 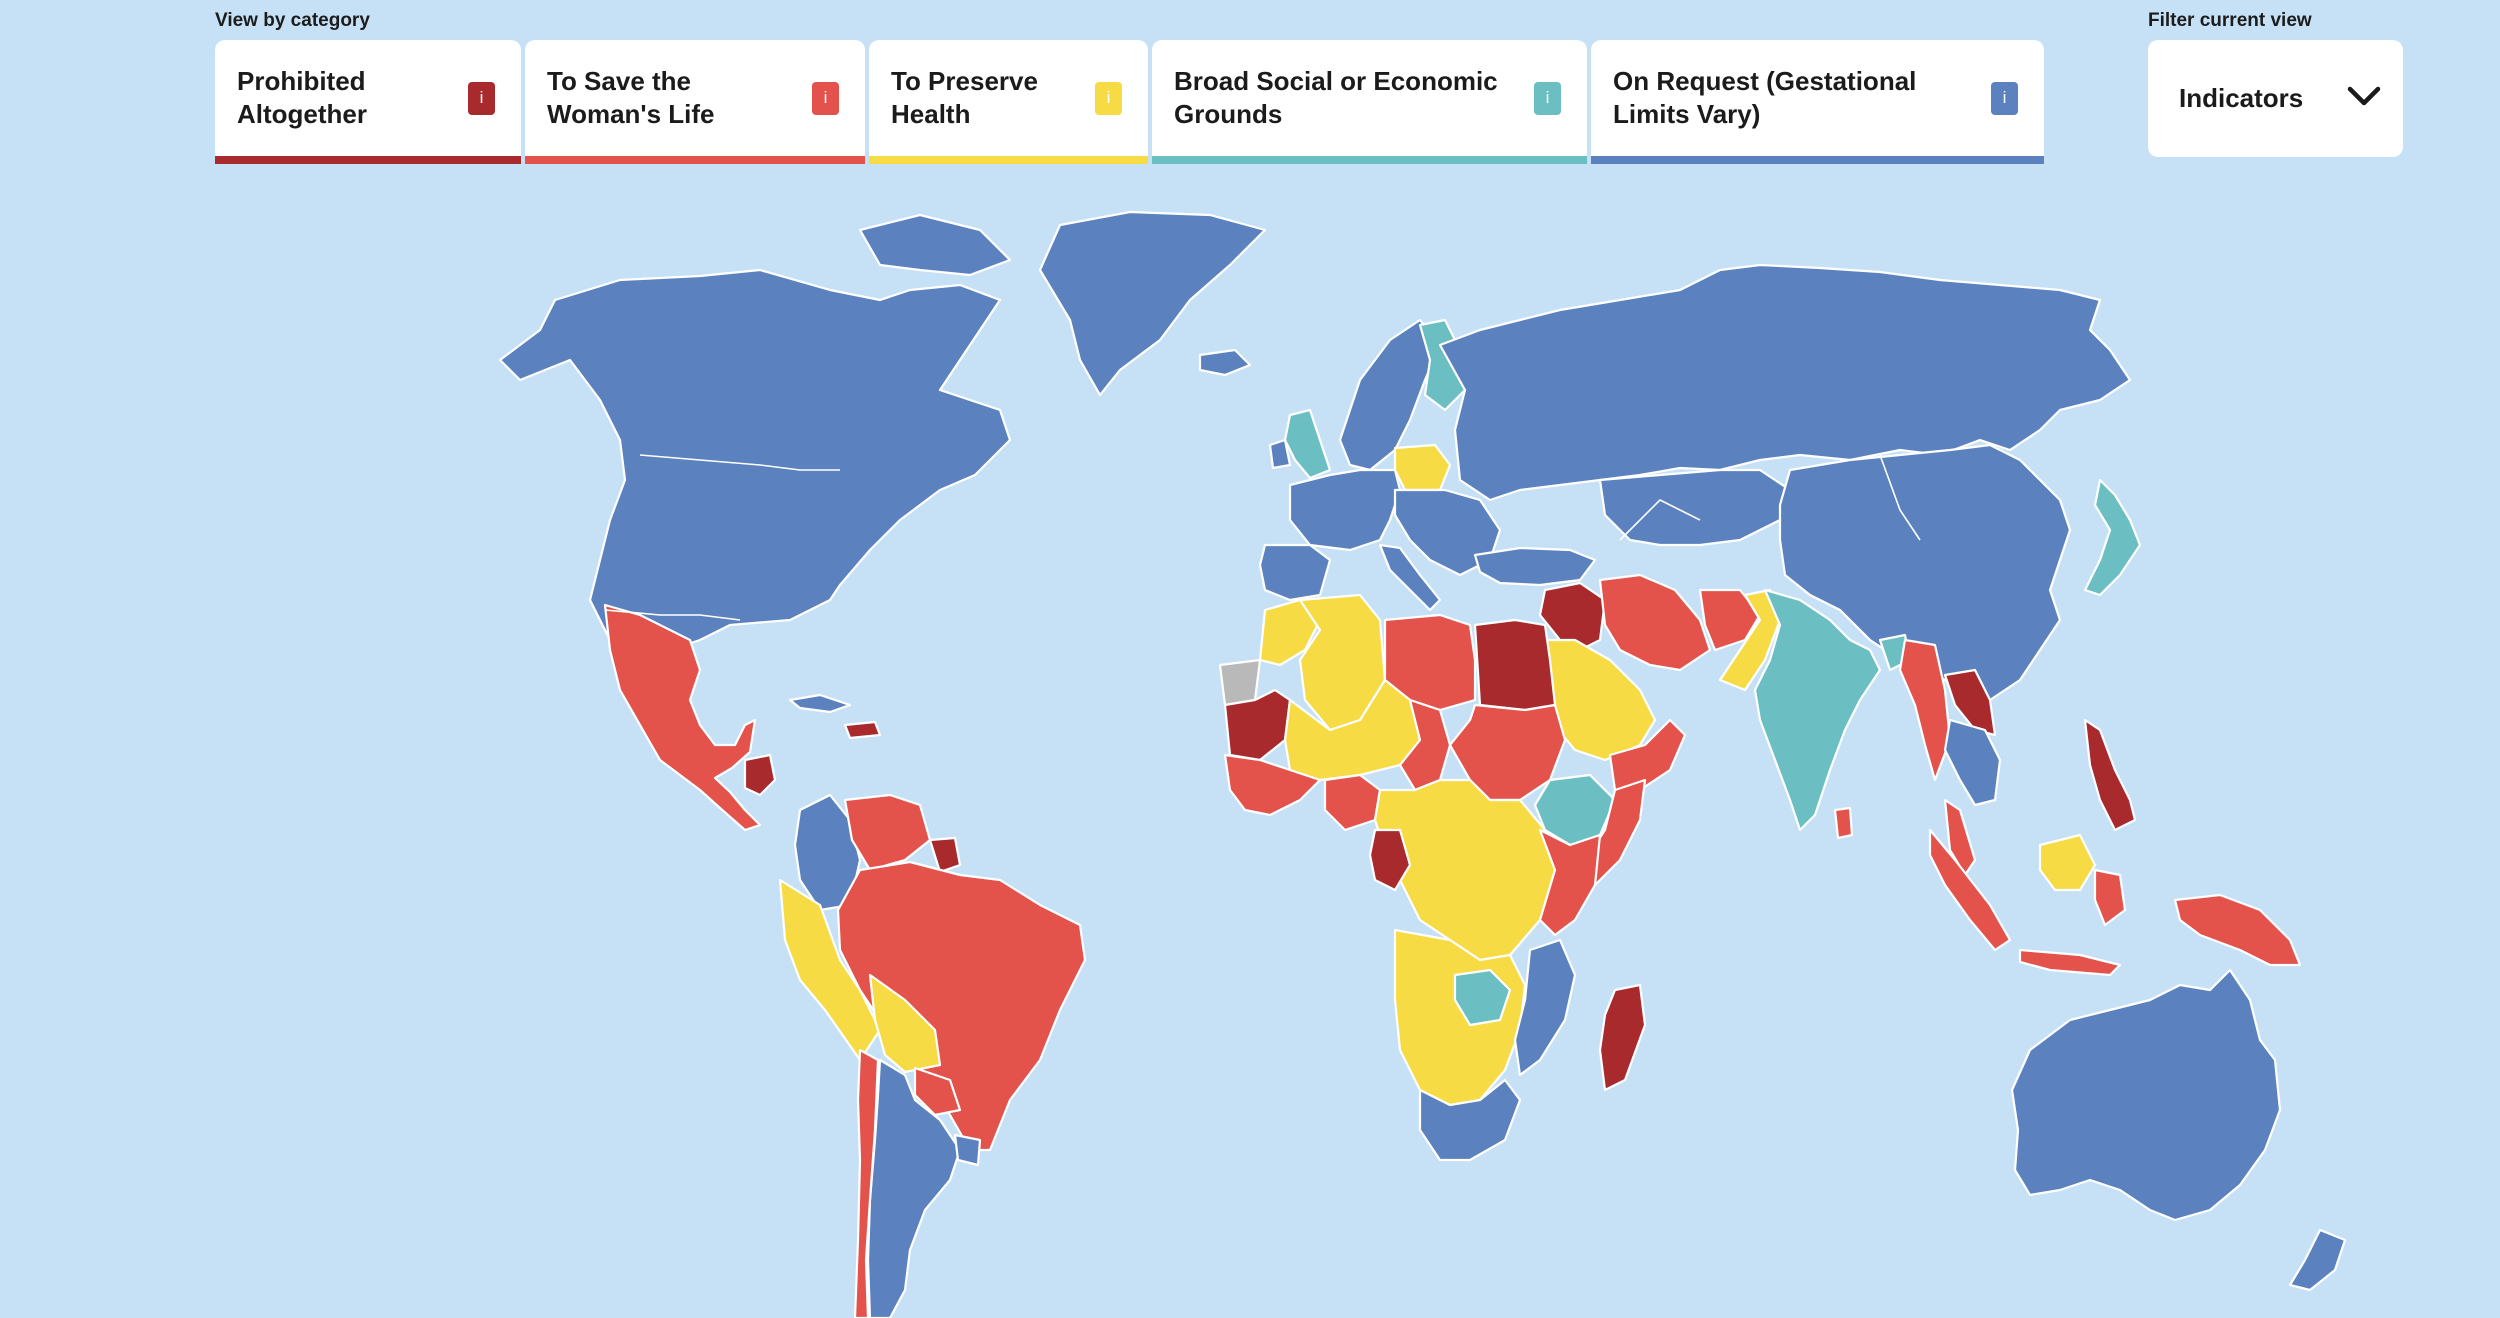 What do you see at coordinates (1615, 832) in the screenshot?
I see `region-somalia` at bounding box center [1615, 832].